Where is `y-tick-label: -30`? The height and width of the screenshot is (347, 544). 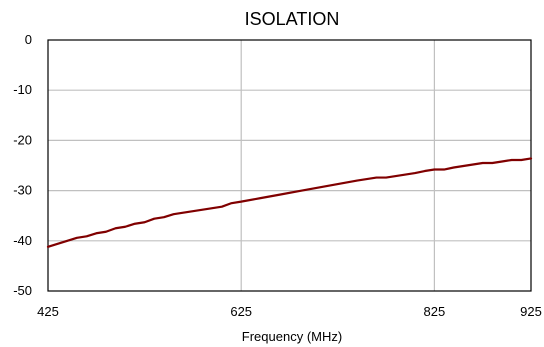
y-tick-label: -30 is located at coordinates (22, 190).